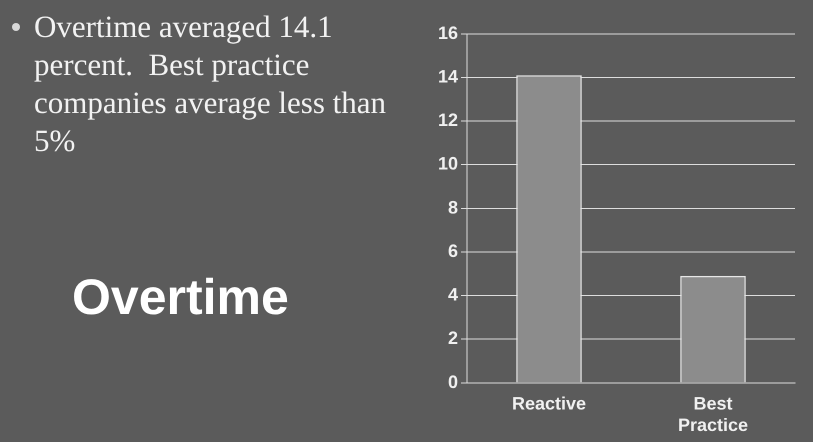 This screenshot has height=442, width=813. Describe the element at coordinates (211, 84) in the screenshot. I see `text: Overtime averaged 14.1 percent. Best practice companies average less than 5%` at that location.